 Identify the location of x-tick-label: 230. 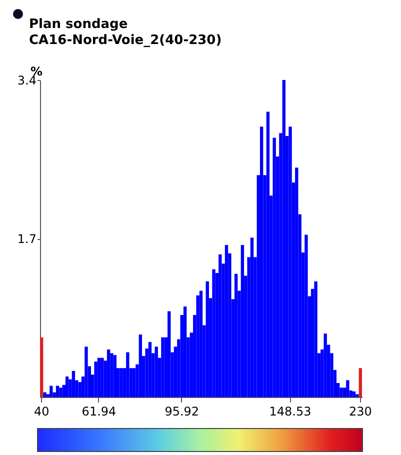
(360, 411).